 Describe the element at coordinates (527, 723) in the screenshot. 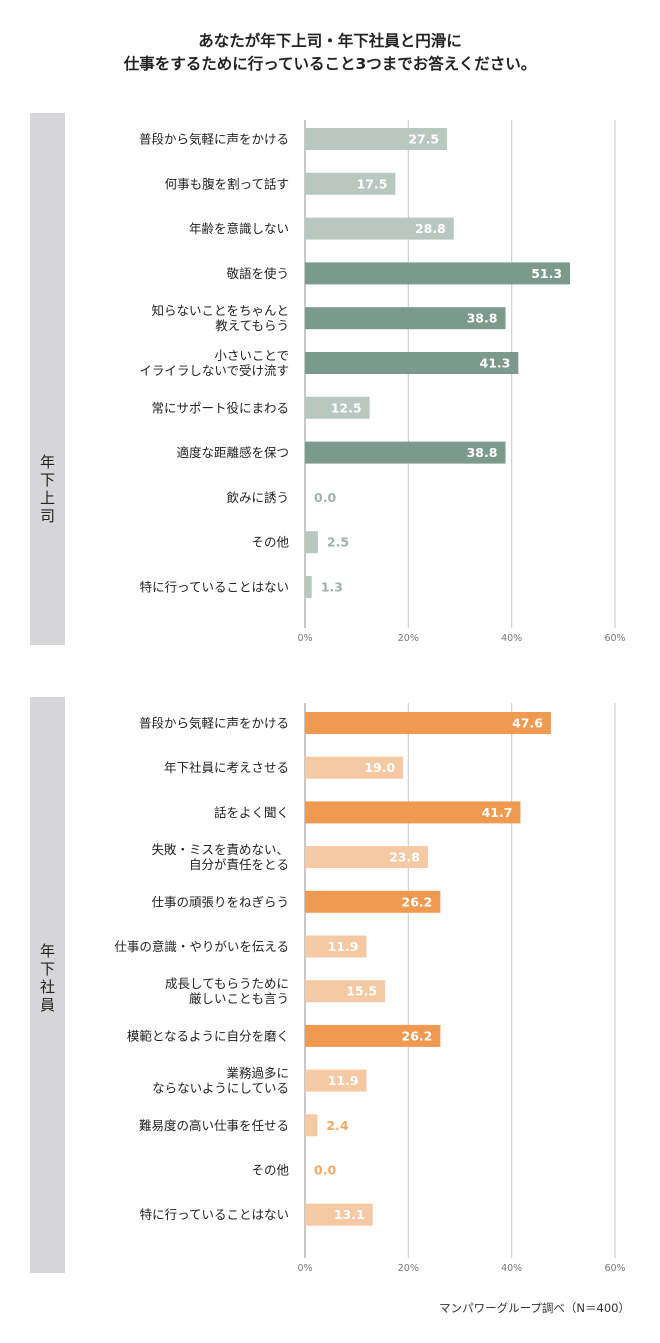

I see `data-label: 47.6` at that location.